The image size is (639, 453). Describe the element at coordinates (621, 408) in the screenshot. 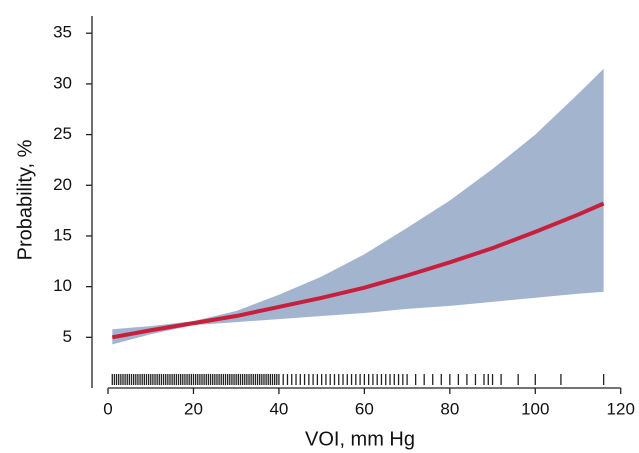

I see `x-tick-label: 120` at that location.